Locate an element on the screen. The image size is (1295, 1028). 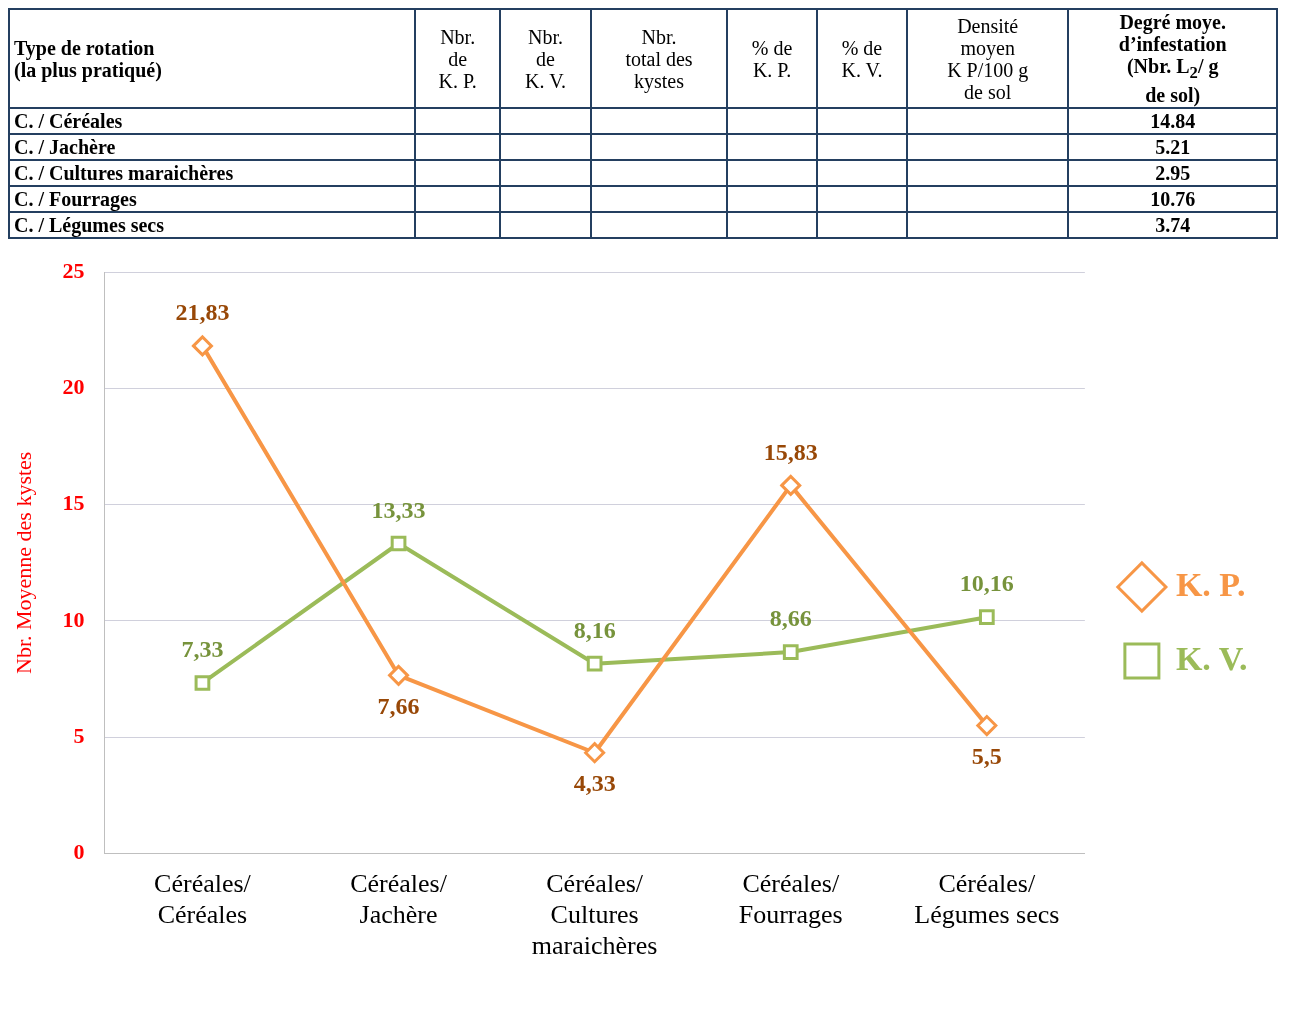
data-label: 10,16 is located at coordinates (986, 583).